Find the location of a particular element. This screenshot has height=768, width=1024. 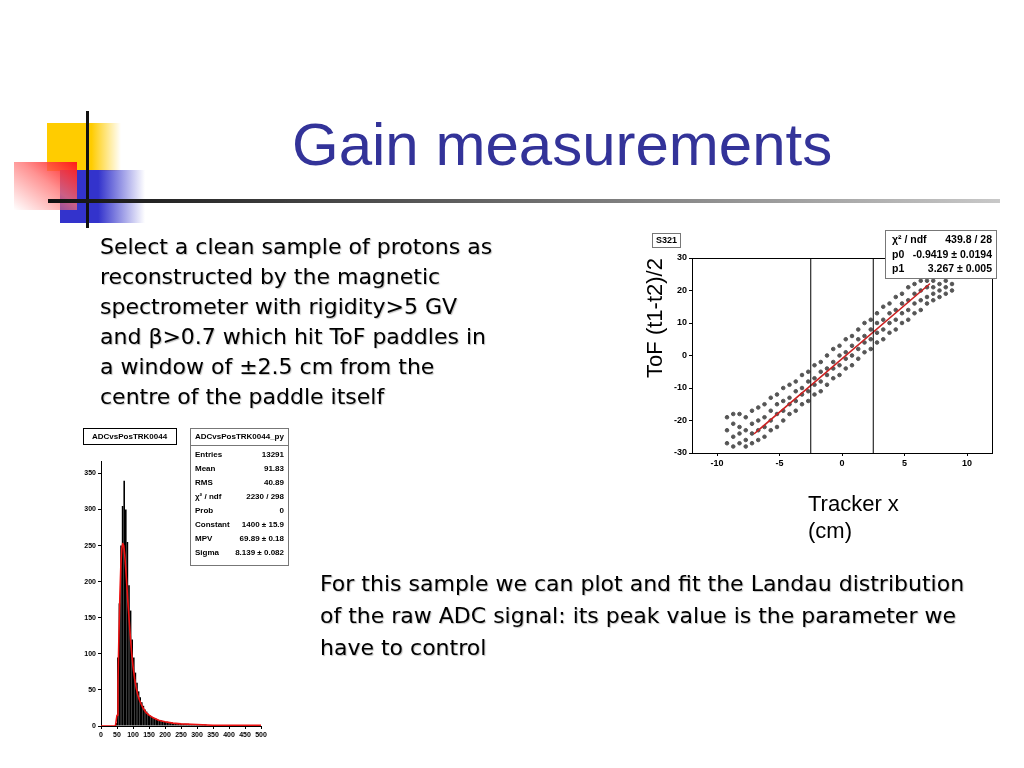

annotation: Sigma is located at coordinates (207, 553).